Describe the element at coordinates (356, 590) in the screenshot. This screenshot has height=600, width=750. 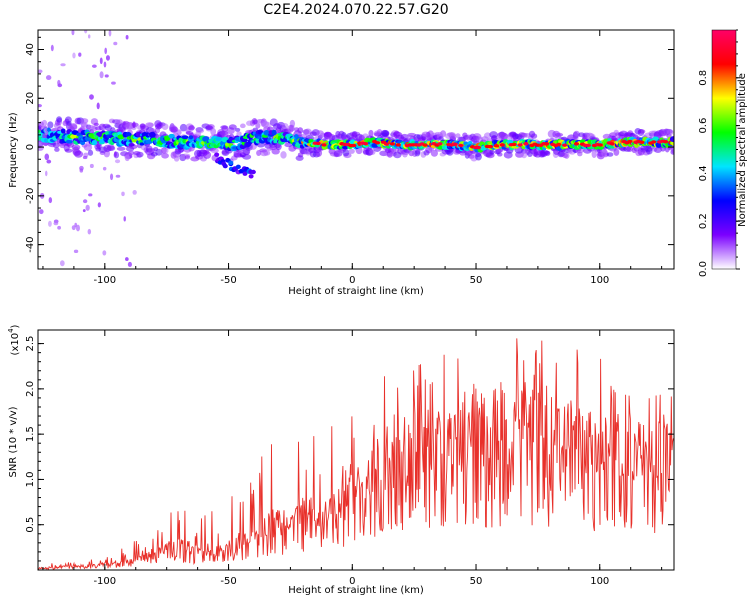
I see `snr-x-axis-label: Height of straight line (km)` at that location.